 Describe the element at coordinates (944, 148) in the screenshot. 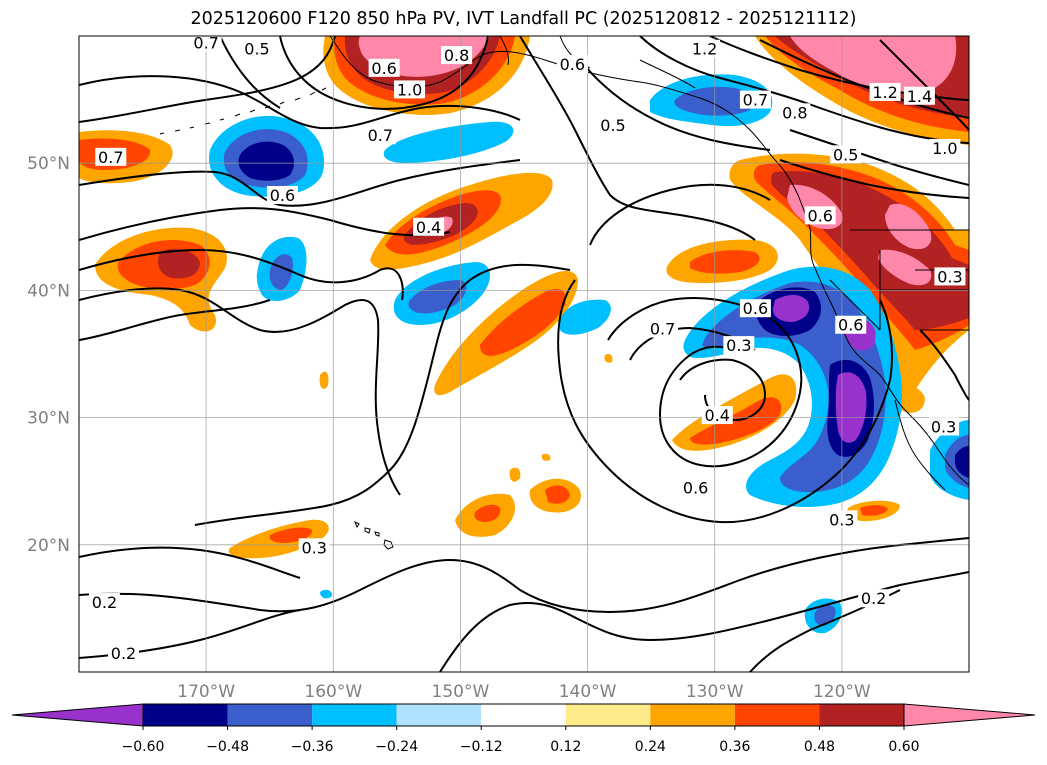

I see `contour-label: 1.0` at that location.